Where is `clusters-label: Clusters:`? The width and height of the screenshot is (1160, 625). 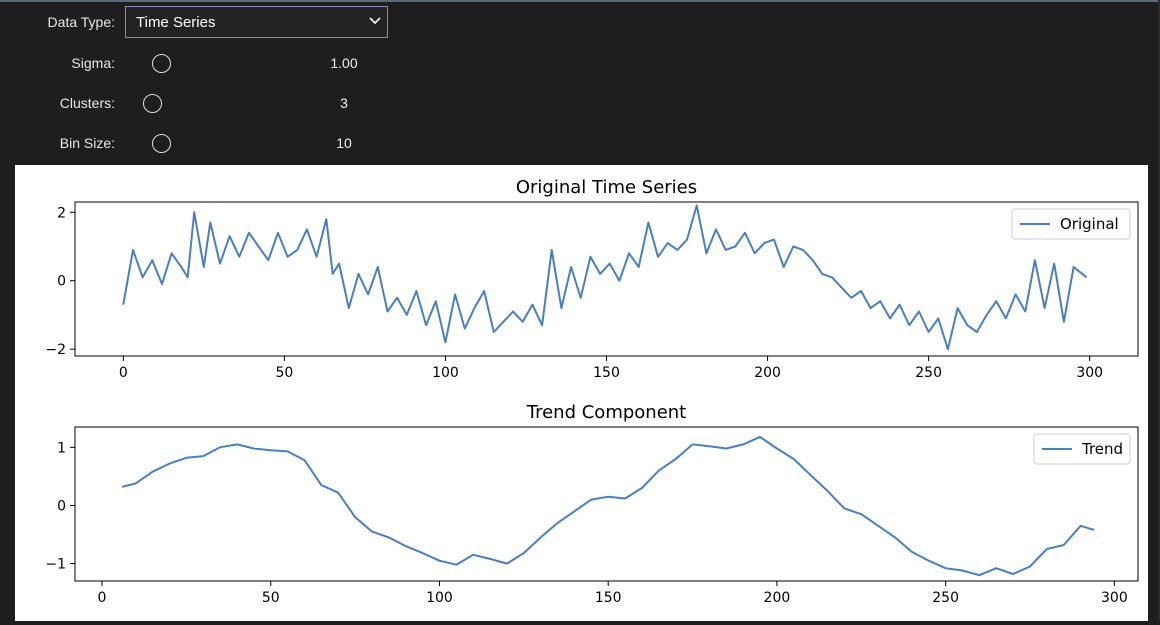
clusters-label: Clusters: is located at coordinates (87, 103).